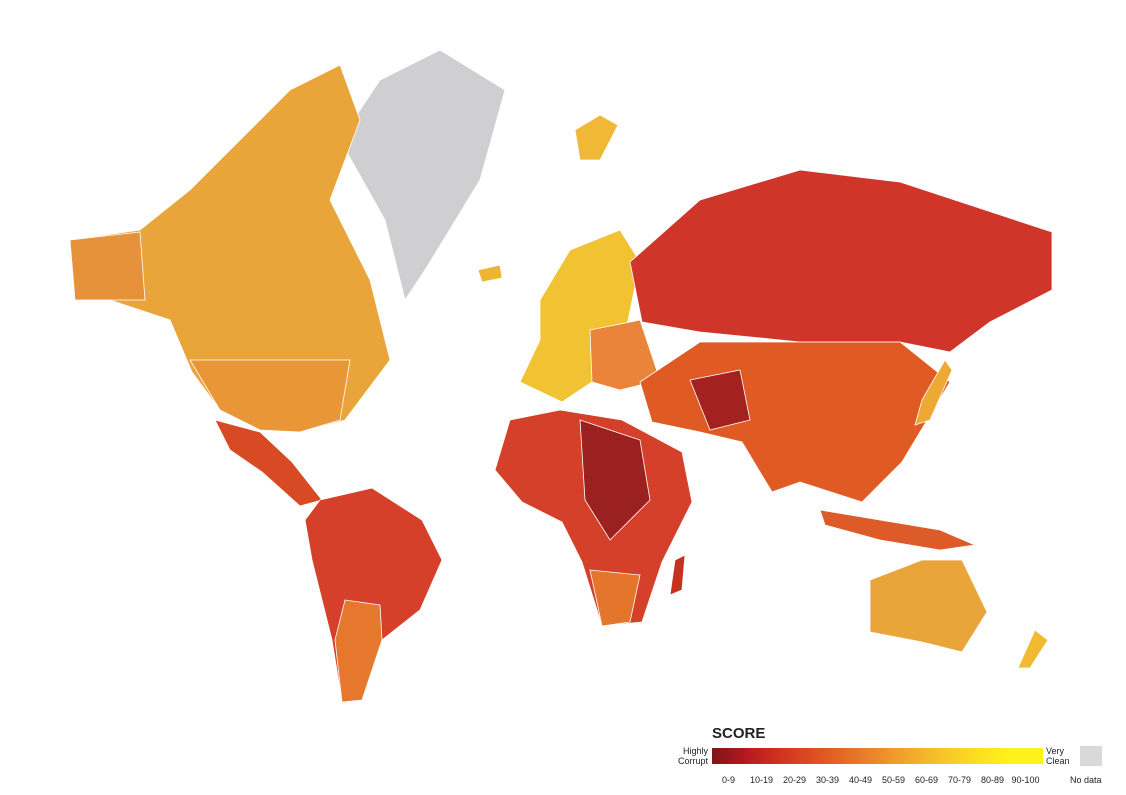 The width and height of the screenshot is (1126, 795). Describe the element at coordinates (860, 780) in the screenshot. I see `legend-bin-label: 40-49` at that location.